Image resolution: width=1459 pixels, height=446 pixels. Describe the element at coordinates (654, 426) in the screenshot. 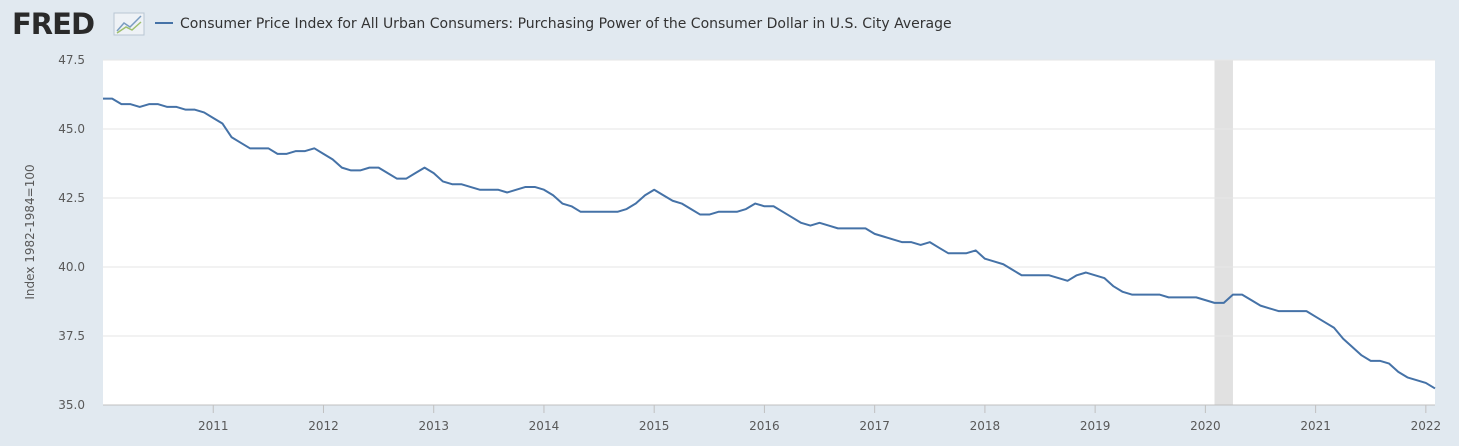

I see `x-tick-label: 2015` at that location.